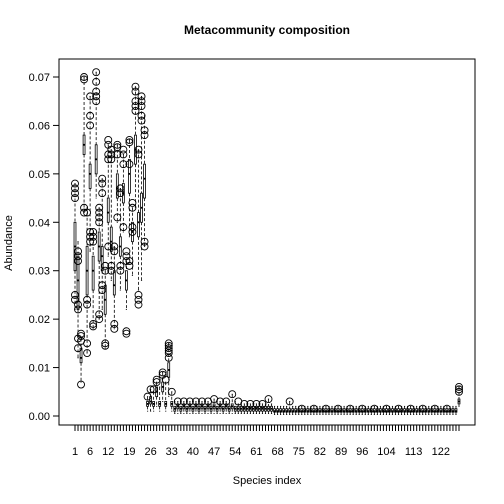 The width and height of the screenshot is (504, 504). I want to click on y-tick-label: 0.06, so click(39, 126).